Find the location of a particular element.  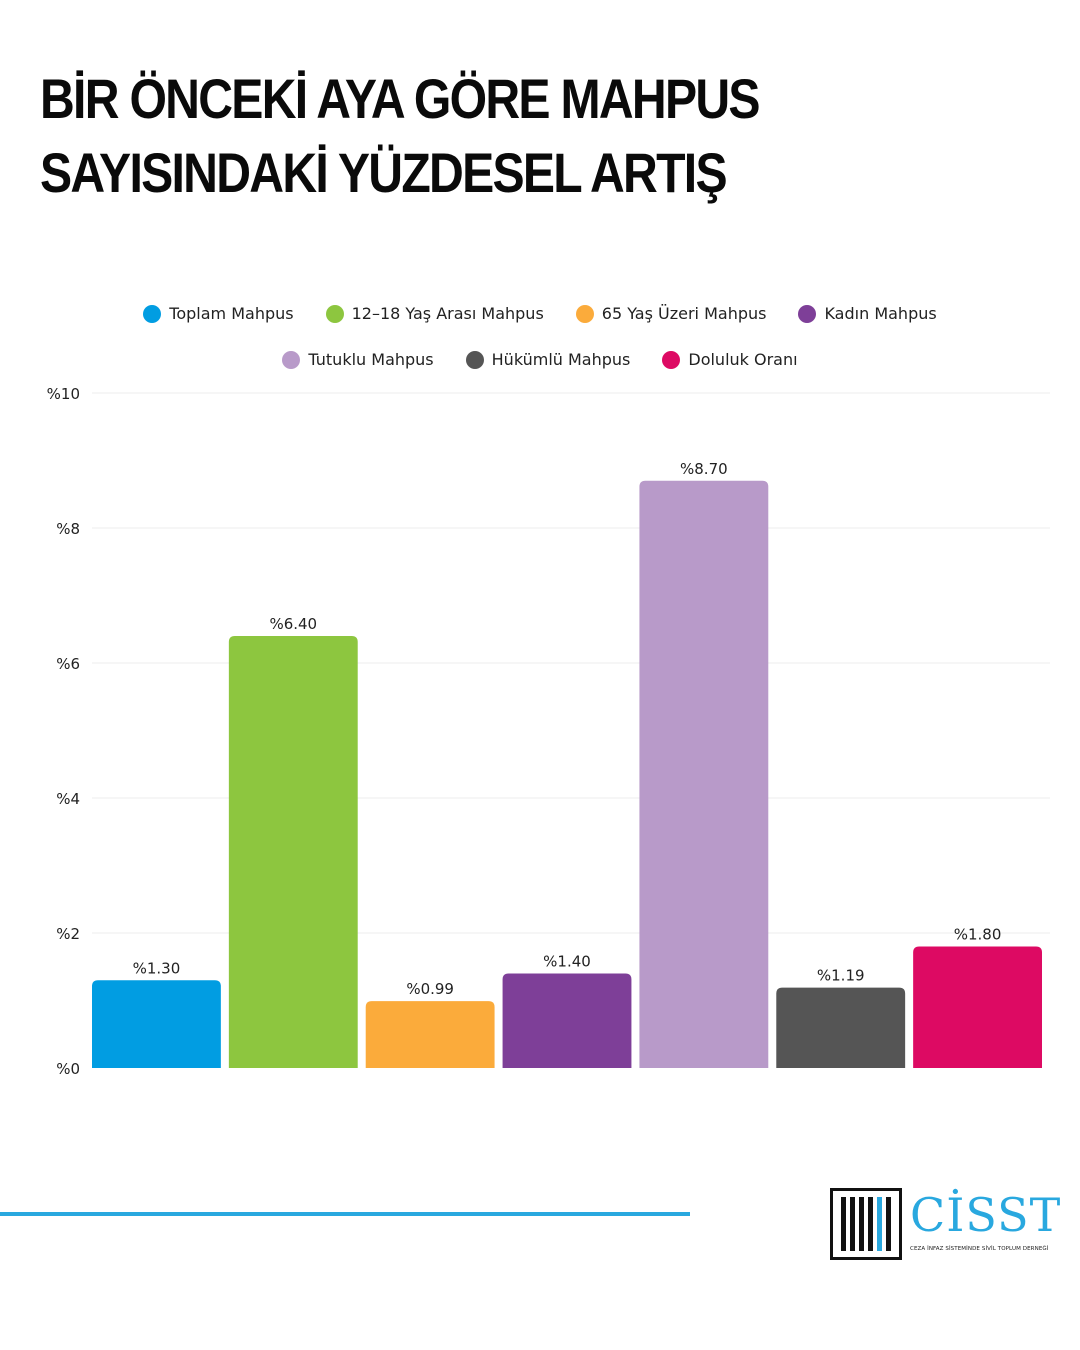

legend-item: Toplam Mahpus is located at coordinates (218, 313).